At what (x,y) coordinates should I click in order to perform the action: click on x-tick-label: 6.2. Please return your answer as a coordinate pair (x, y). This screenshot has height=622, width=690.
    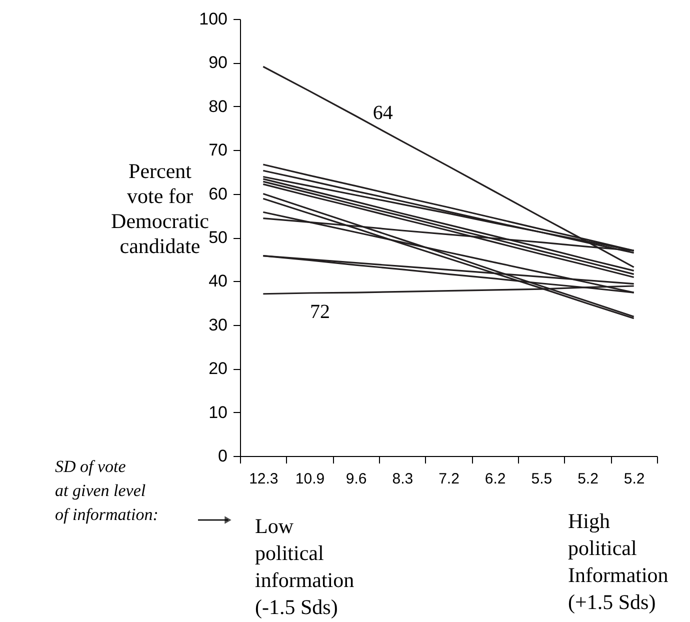
    Looking at the image, I should click on (495, 479).